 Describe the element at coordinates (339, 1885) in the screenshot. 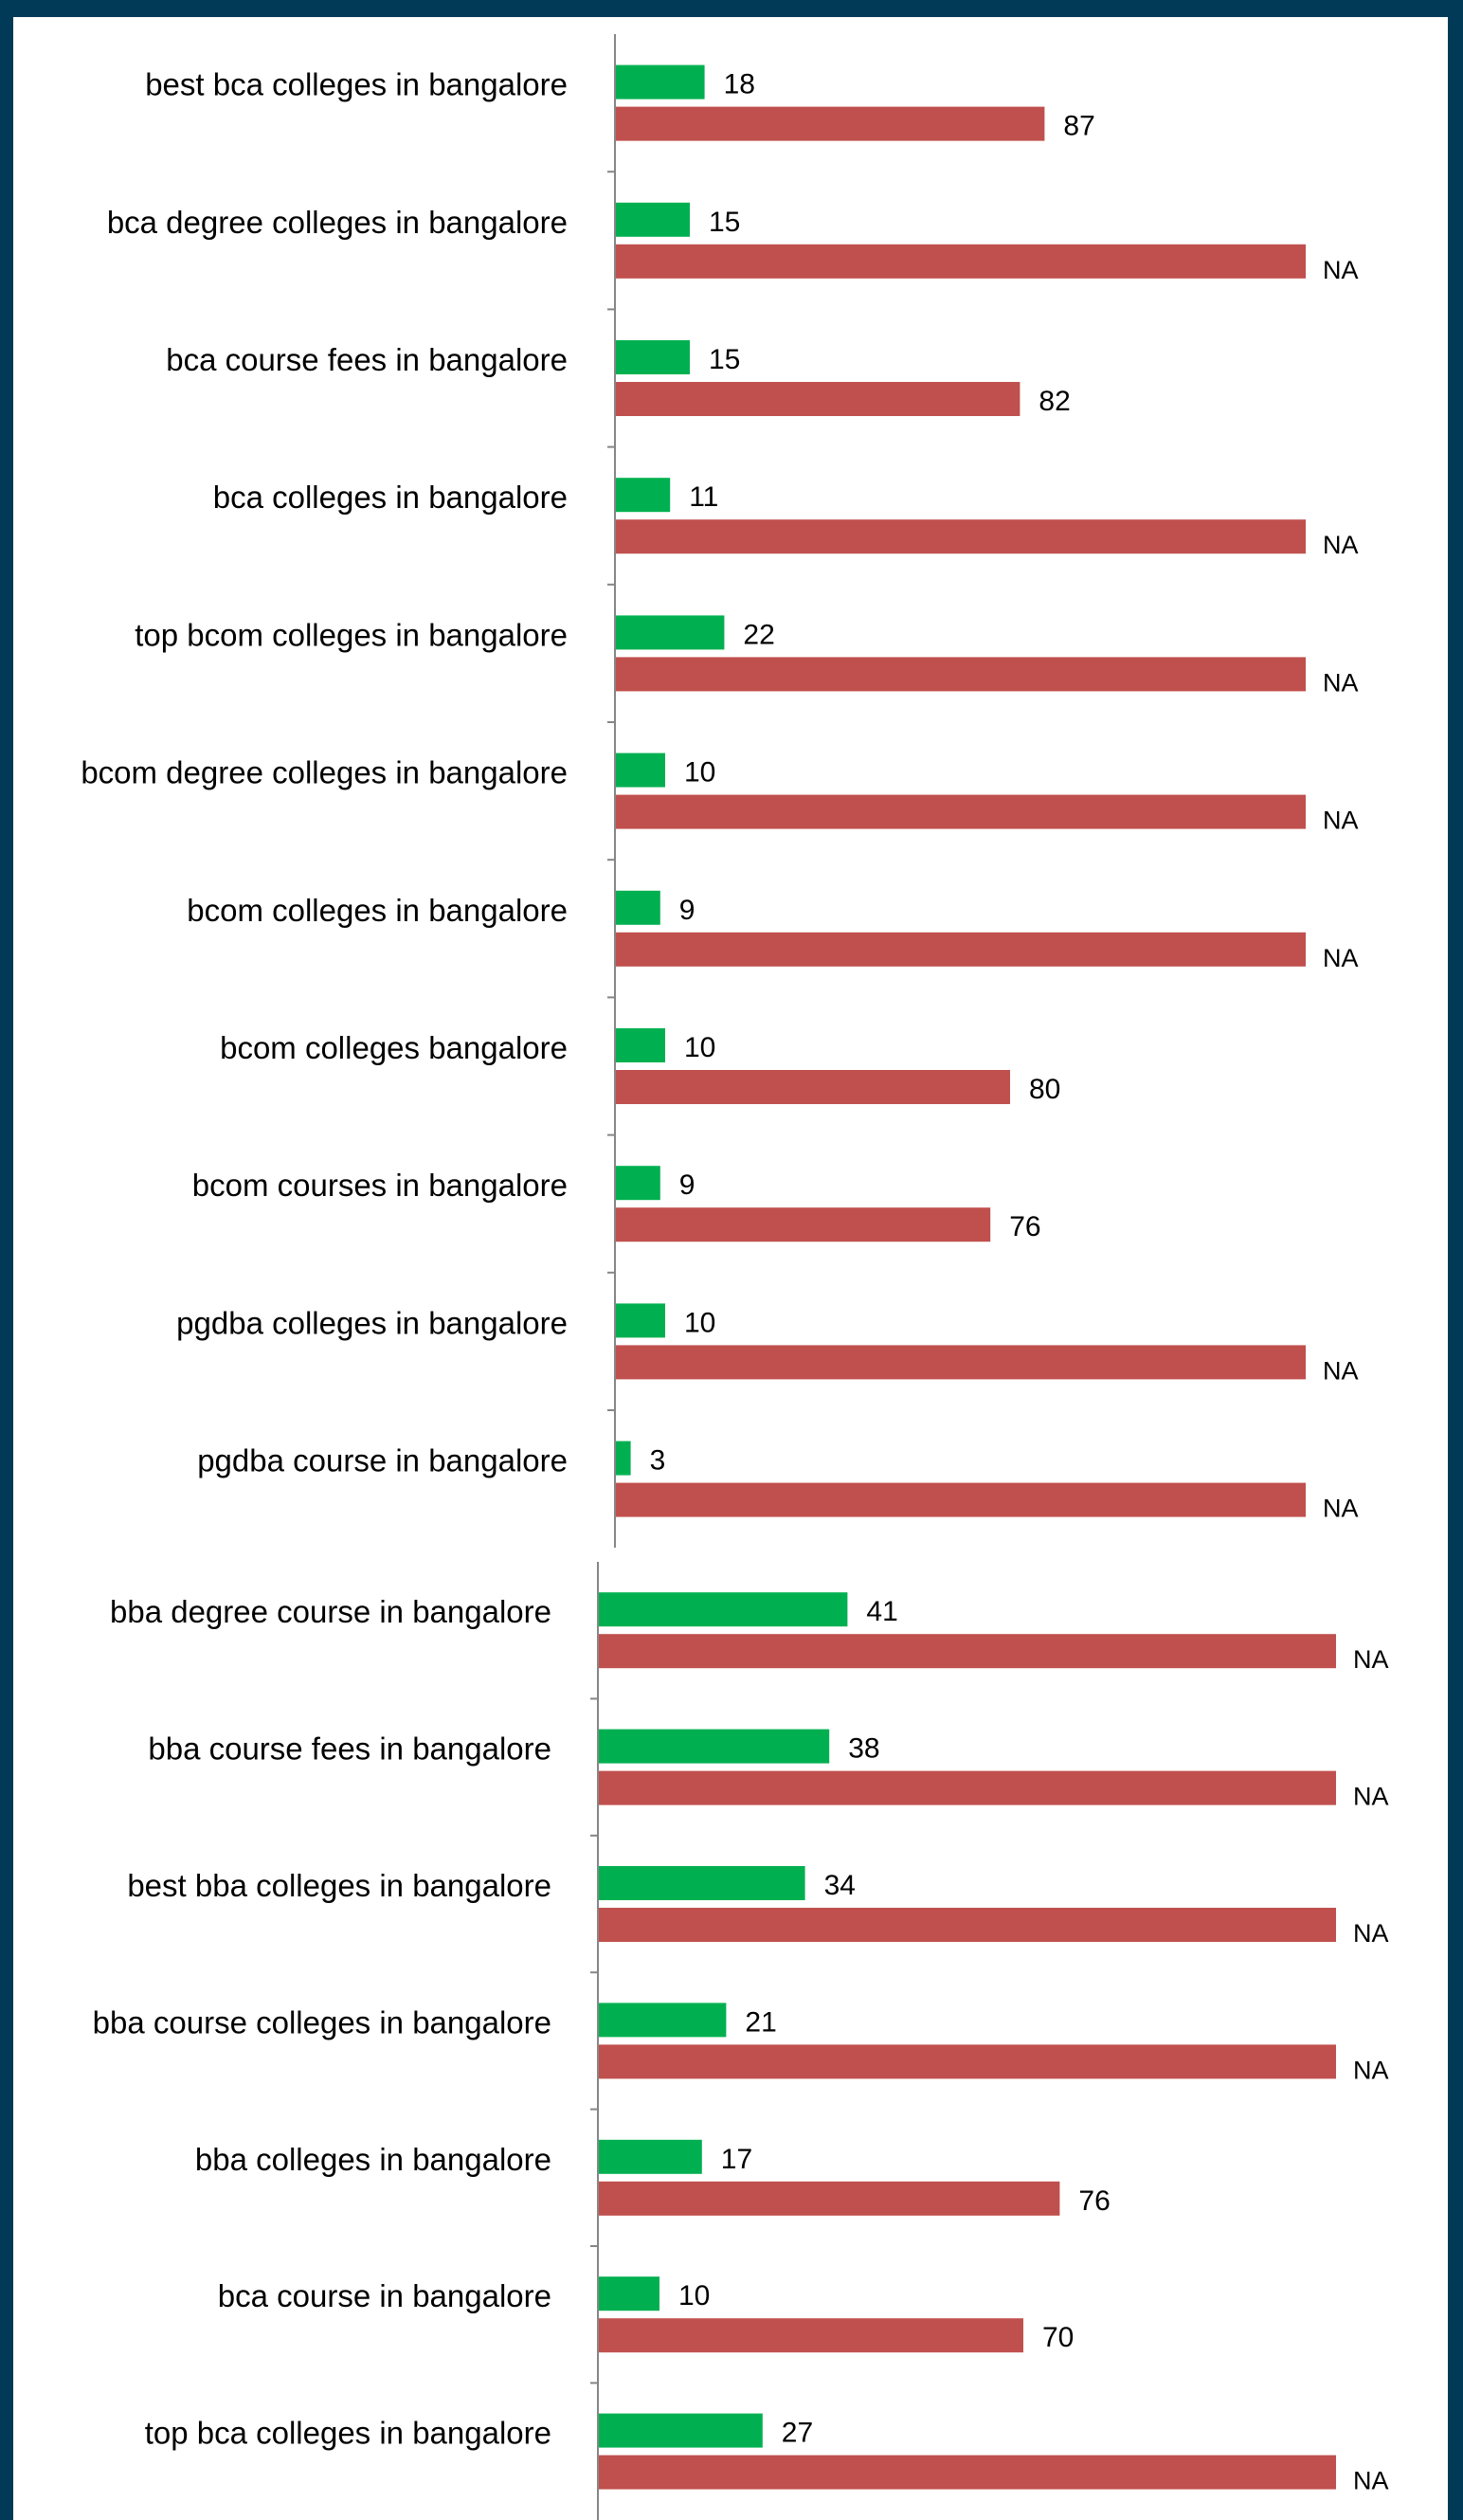

I see `category-label: best bba colleges in bangalore` at that location.